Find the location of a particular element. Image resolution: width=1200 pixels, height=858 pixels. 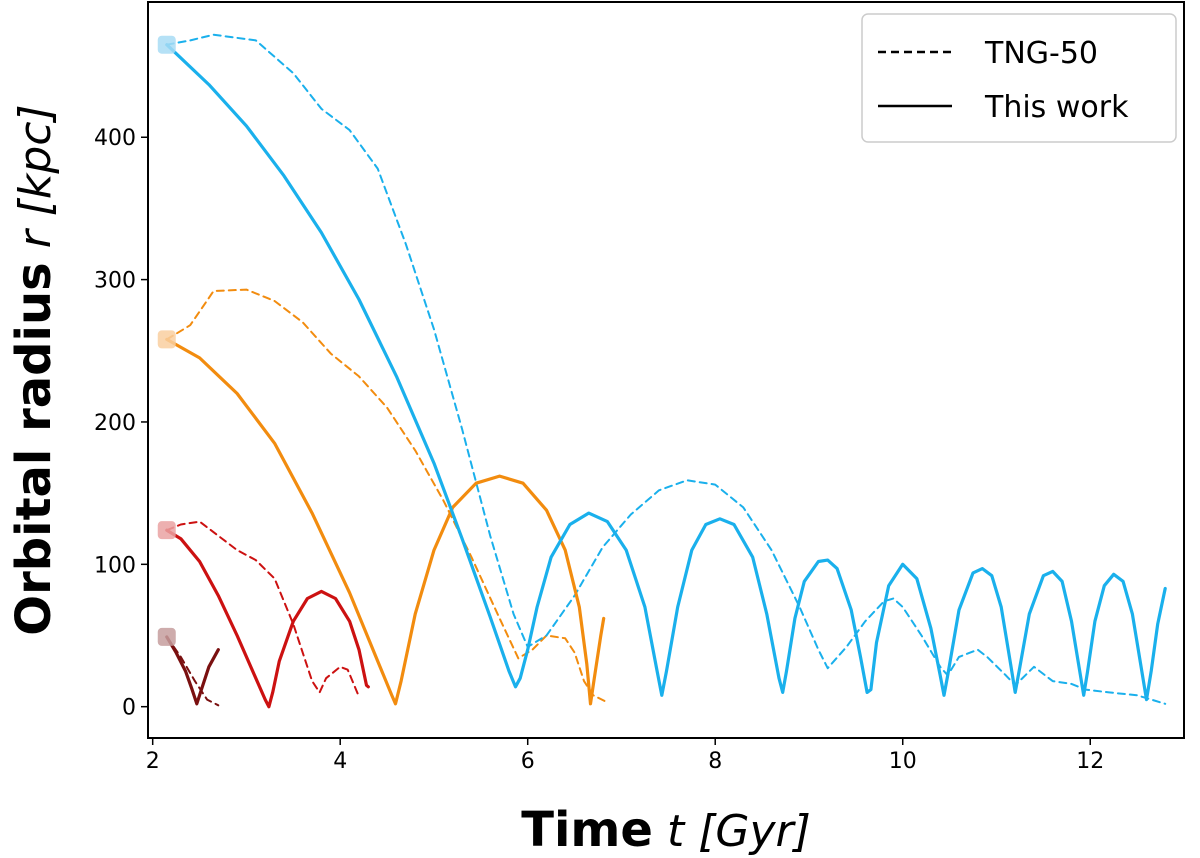

legend-box is located at coordinates (1019, 78).